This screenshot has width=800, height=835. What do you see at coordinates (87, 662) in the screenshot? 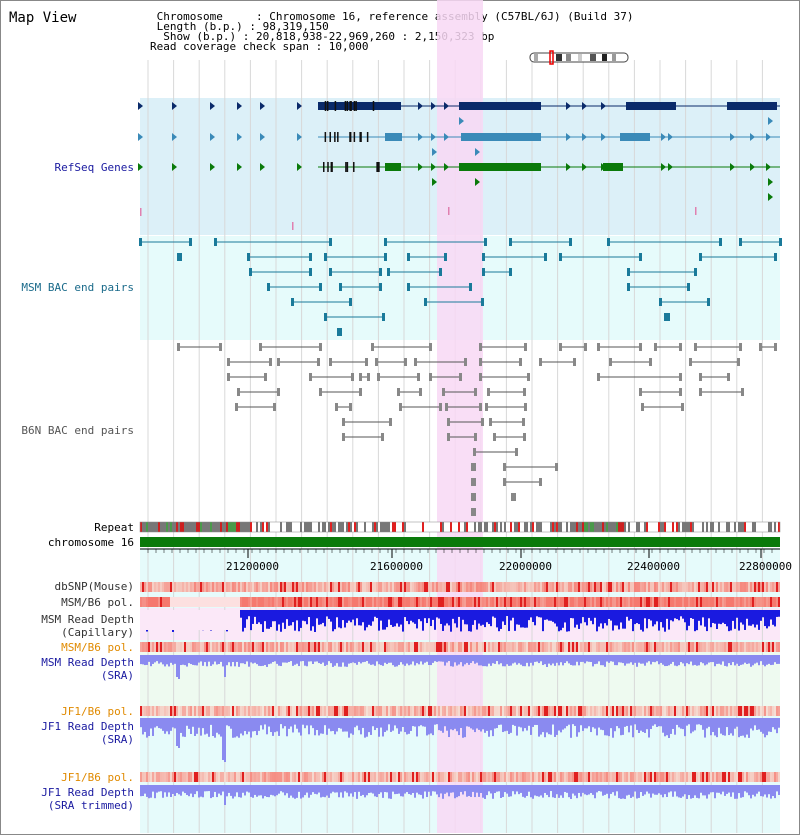
I see `label-msm-depth-sra: MSM Read Depth` at bounding box center [87, 662].